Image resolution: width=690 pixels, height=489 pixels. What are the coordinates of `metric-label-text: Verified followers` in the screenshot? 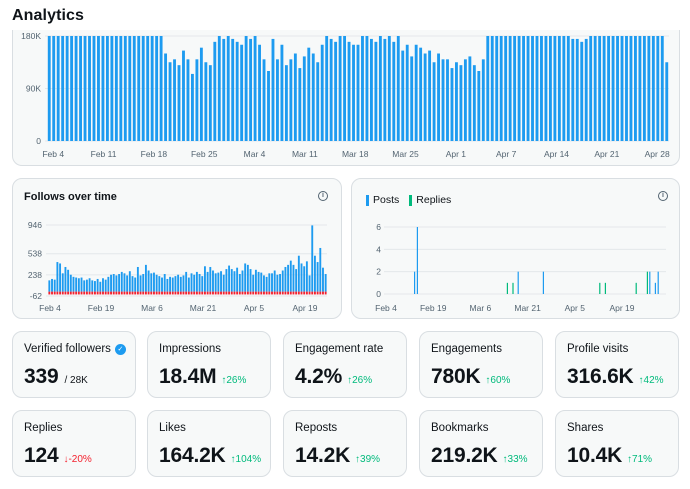 It's located at (67, 349).